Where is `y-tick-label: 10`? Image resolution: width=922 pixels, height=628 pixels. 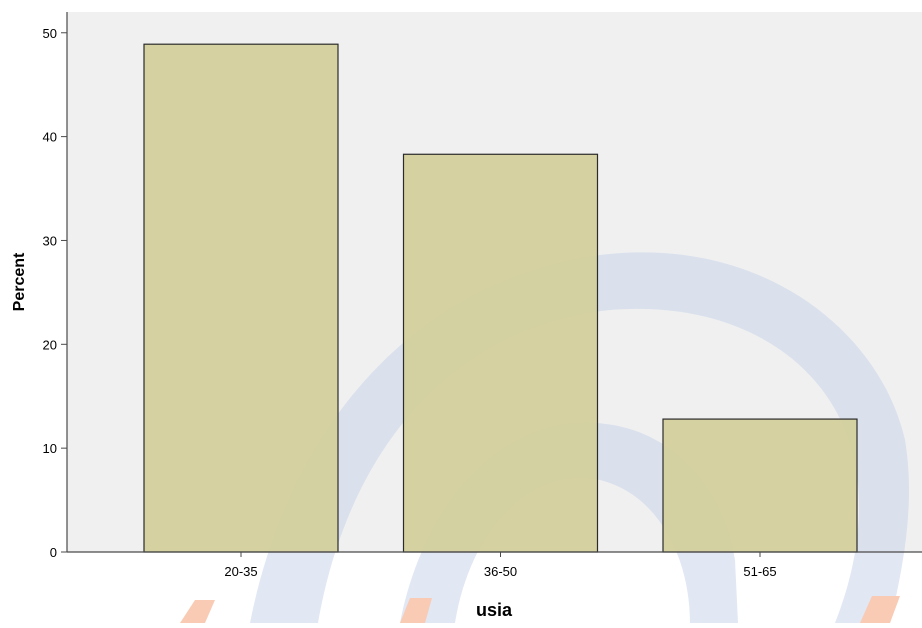
y-tick-label: 10 is located at coordinates (50, 448).